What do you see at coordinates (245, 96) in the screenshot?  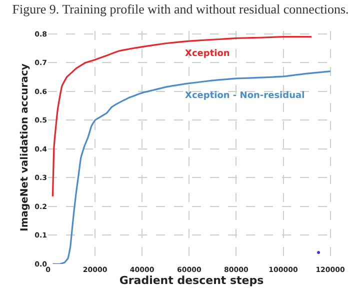 I see `series-label: Xception - Non-residual` at bounding box center [245, 96].